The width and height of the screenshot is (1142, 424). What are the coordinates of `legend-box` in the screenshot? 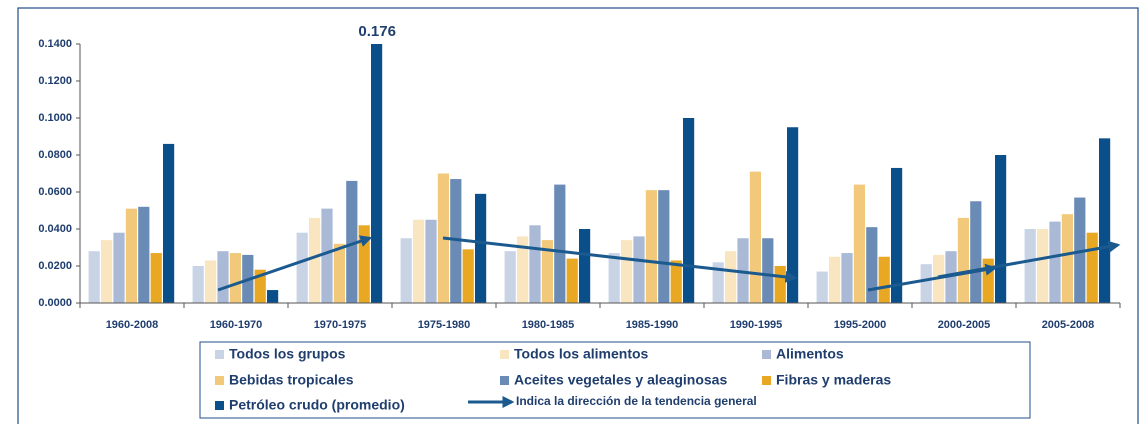 It's located at (615, 380).